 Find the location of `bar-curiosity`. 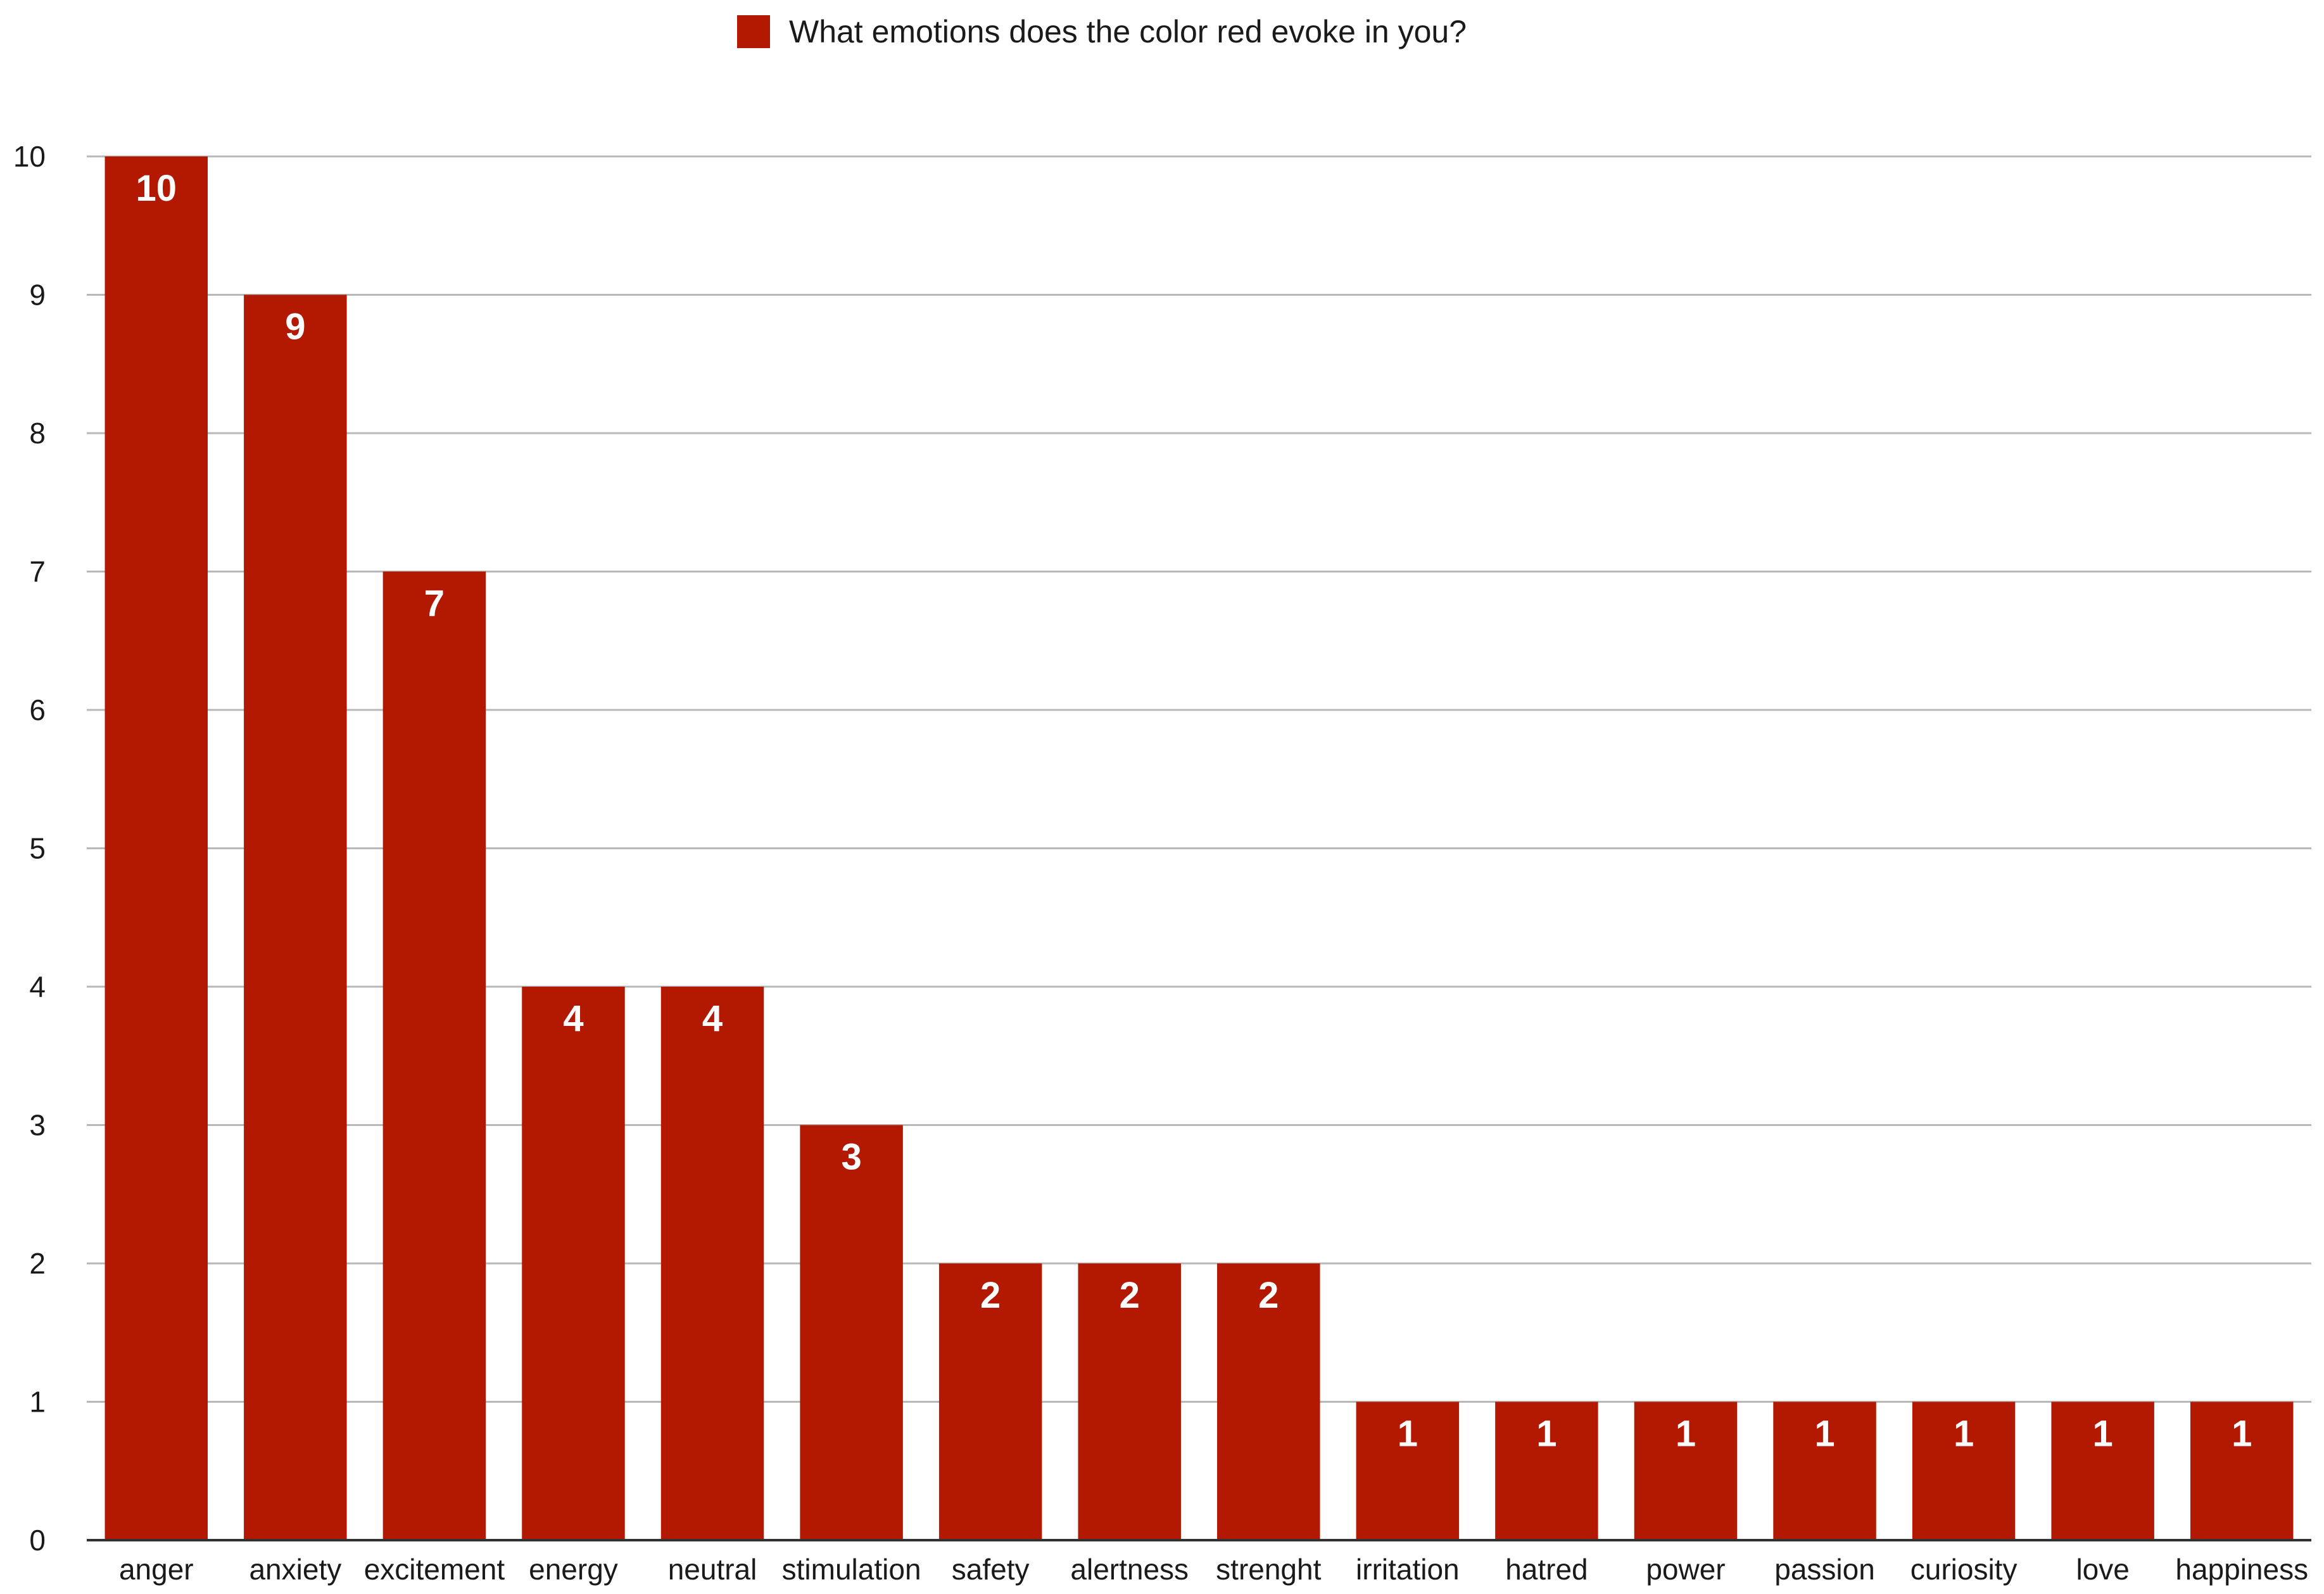

bar-curiosity is located at coordinates (1964, 1470).